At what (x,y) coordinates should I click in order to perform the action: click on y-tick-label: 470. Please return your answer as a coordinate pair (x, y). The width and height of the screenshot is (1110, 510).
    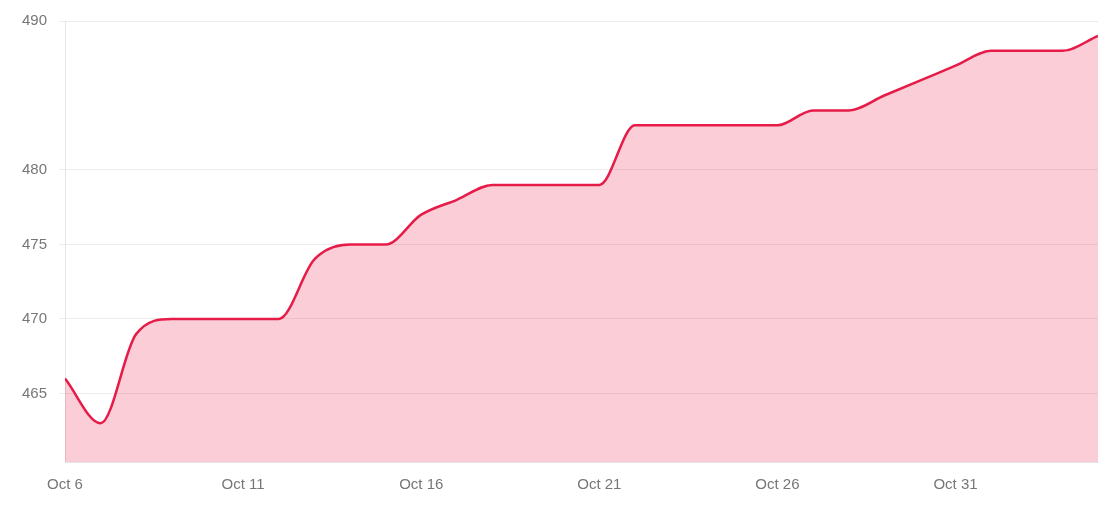
    Looking at the image, I should click on (35, 318).